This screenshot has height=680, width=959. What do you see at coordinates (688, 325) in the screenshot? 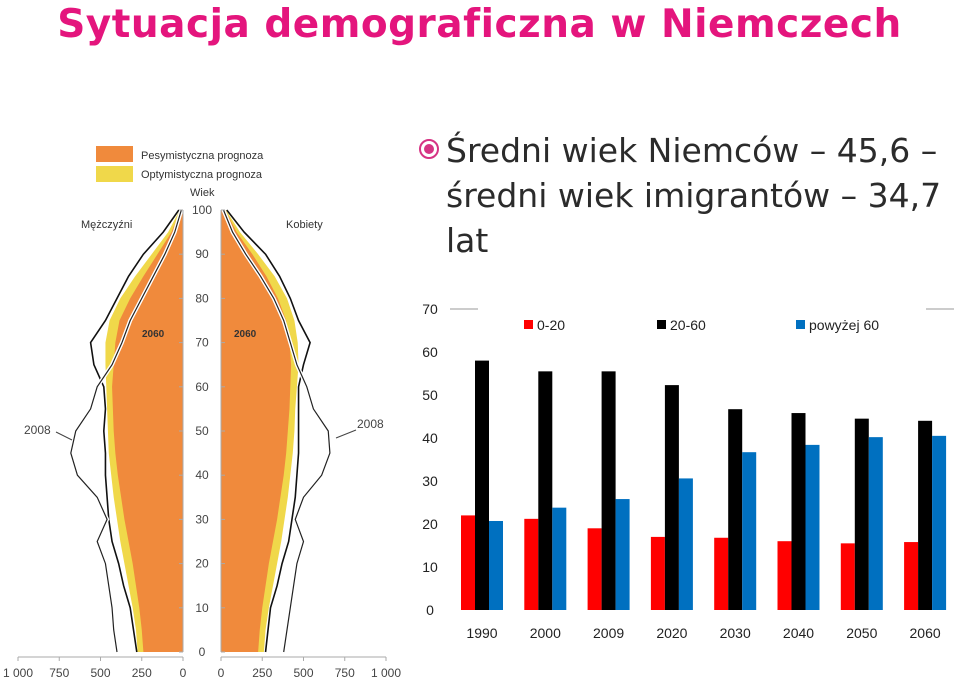
I see `bar-legend-label: 20-60` at bounding box center [688, 325].